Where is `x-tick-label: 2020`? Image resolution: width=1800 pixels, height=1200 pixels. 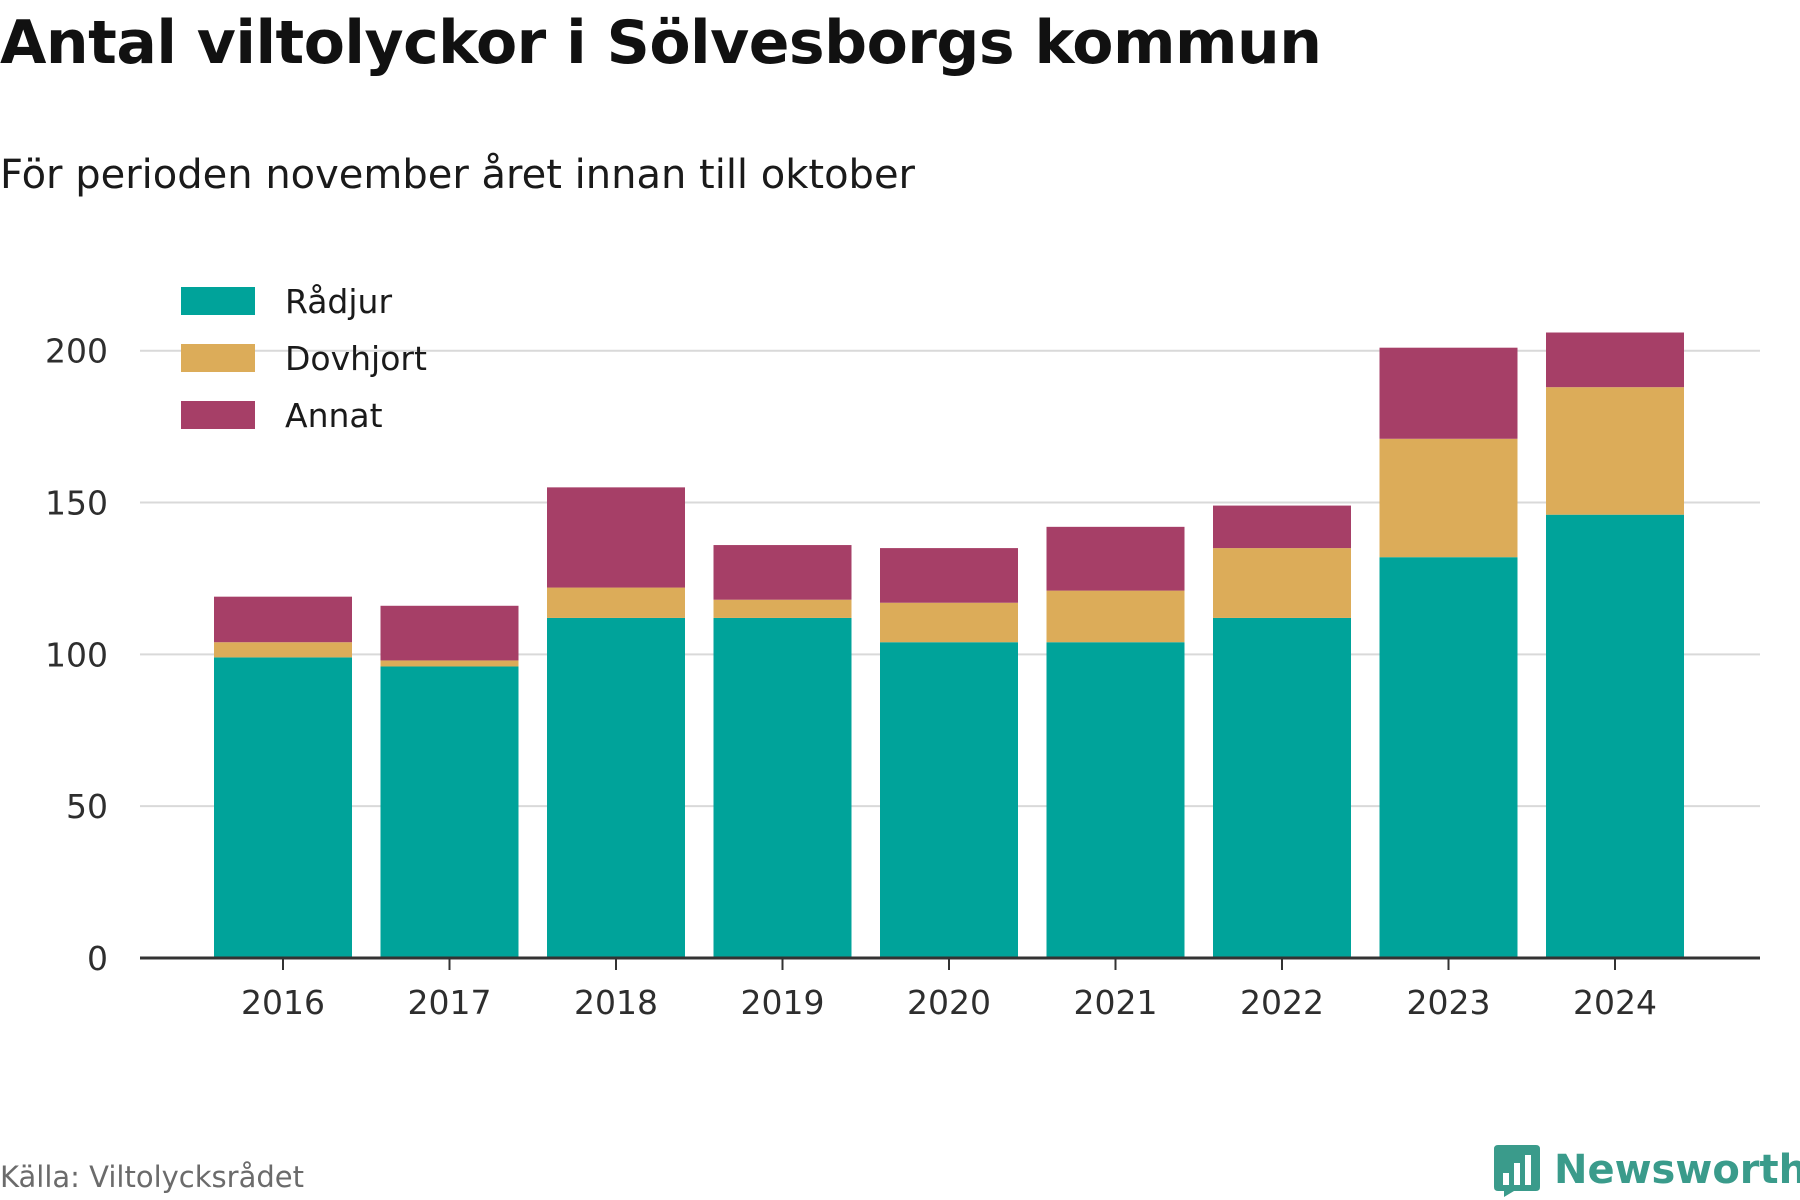
x-tick-label: 2020 is located at coordinates (949, 1002).